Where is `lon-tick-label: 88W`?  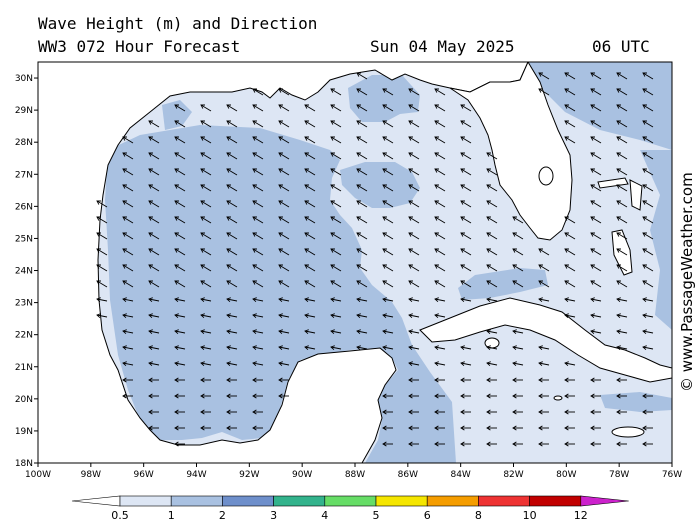 lon-tick-label: 88W is located at coordinates (355, 475).